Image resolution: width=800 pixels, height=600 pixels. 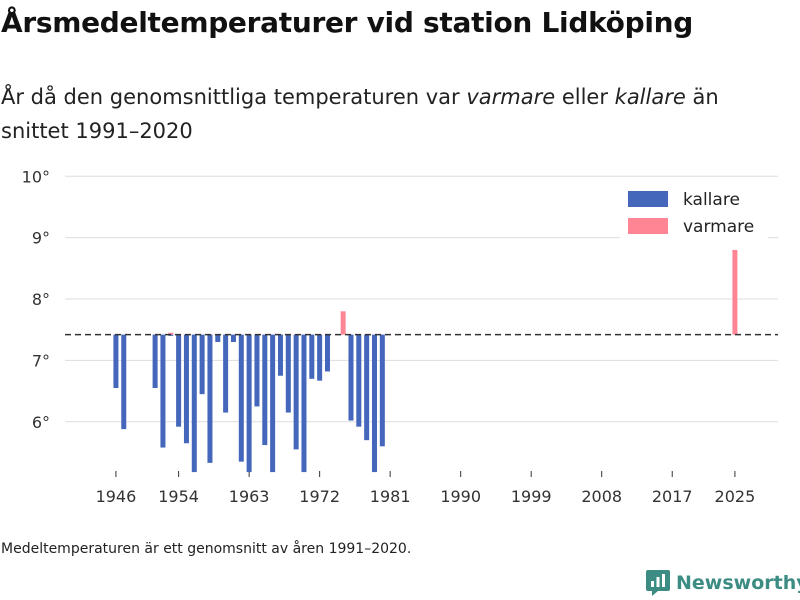 What do you see at coordinates (511, 97) in the screenshot?
I see `subtitle-warm: varmare` at bounding box center [511, 97].